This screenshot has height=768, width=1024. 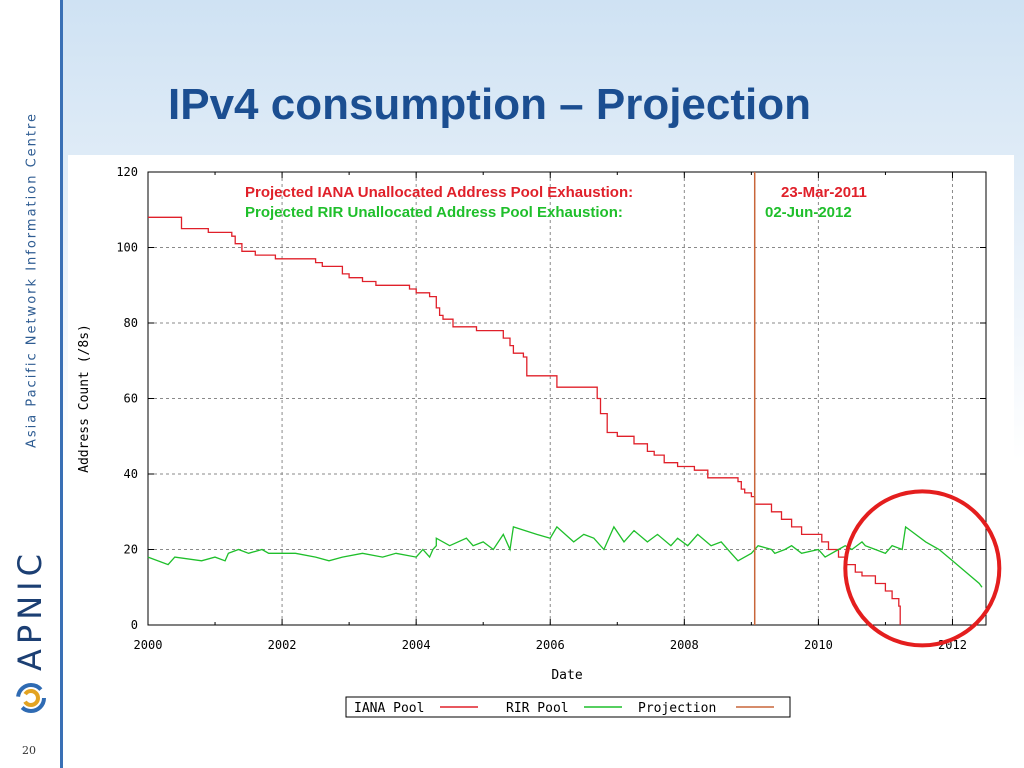 What do you see at coordinates (808, 212) in the screenshot?
I see `annotation-value: 02-Jun-2012` at bounding box center [808, 212].